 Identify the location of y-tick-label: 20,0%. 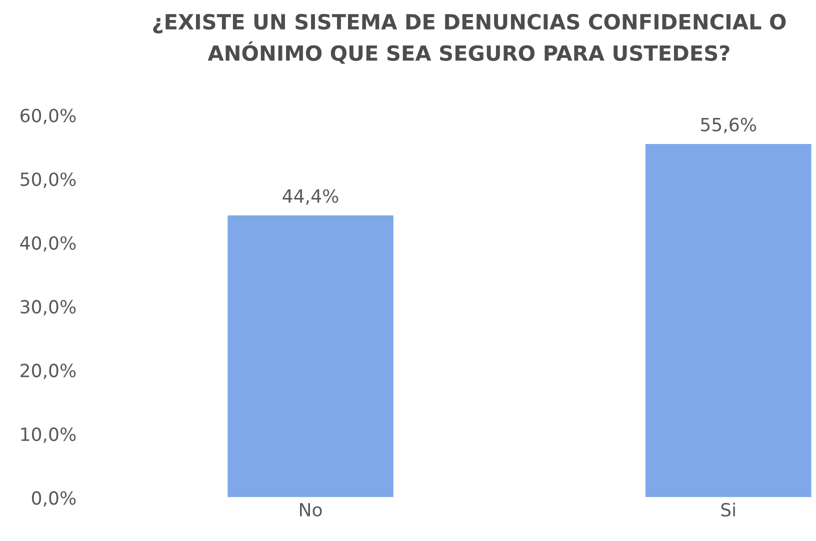
(48, 372).